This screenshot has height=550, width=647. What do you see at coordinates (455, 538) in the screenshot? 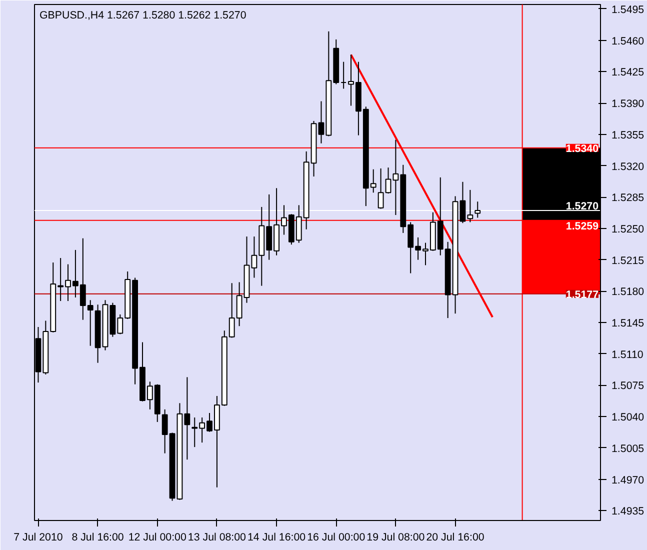
I see `x-tick-label: 20 Jul 16:00` at bounding box center [455, 538].